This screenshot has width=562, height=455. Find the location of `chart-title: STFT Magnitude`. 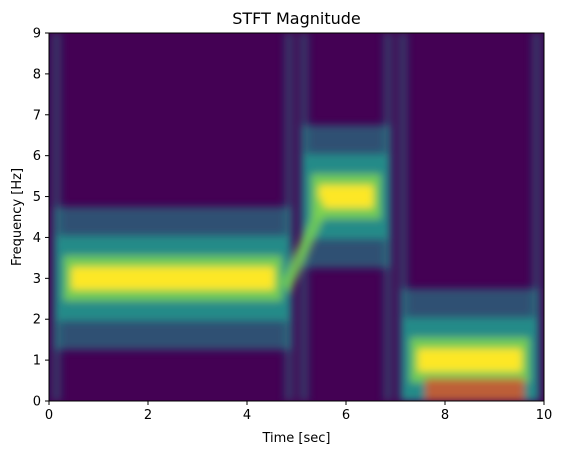

chart-title: STFT Magnitude is located at coordinates (296, 18).